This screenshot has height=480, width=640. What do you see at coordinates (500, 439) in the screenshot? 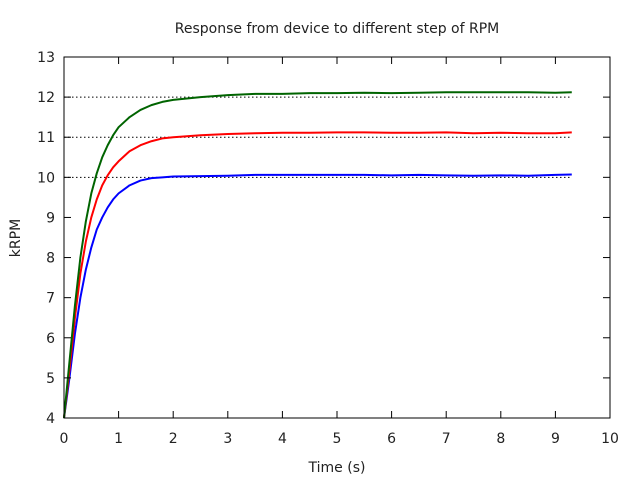
I see `x-tick-label: 8` at bounding box center [500, 439].